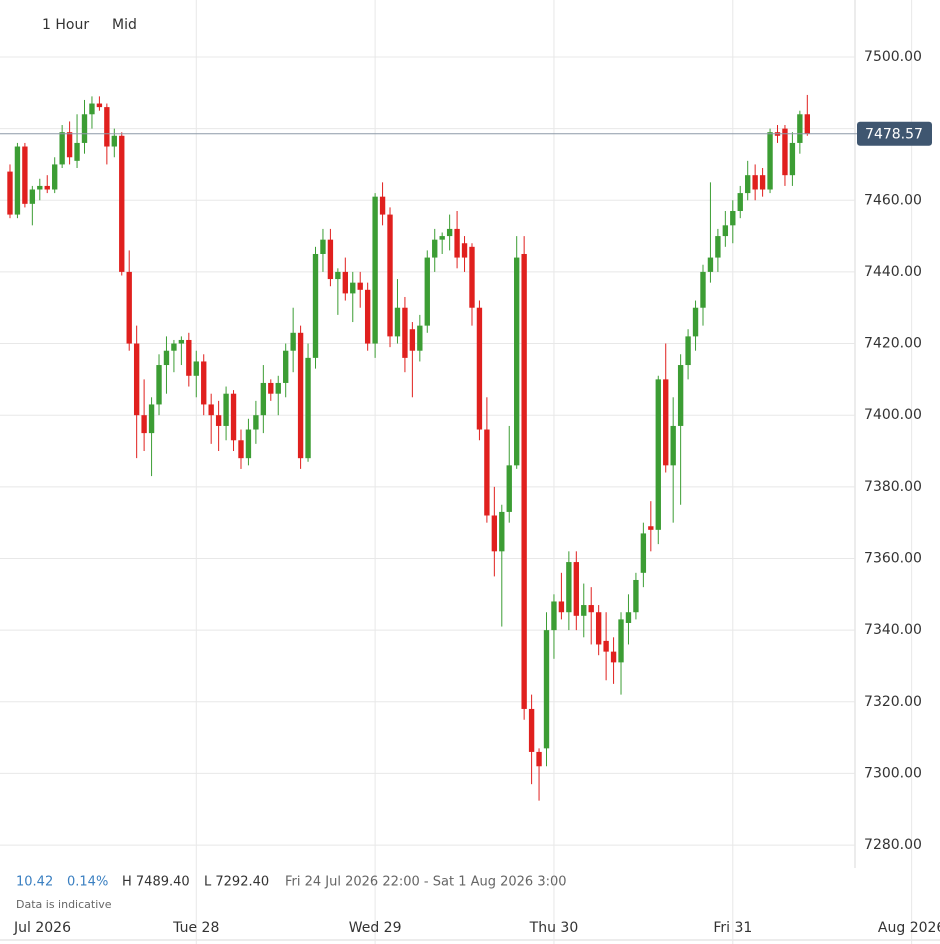  I want to click on y-tick-label: 7440.00, so click(893, 272).